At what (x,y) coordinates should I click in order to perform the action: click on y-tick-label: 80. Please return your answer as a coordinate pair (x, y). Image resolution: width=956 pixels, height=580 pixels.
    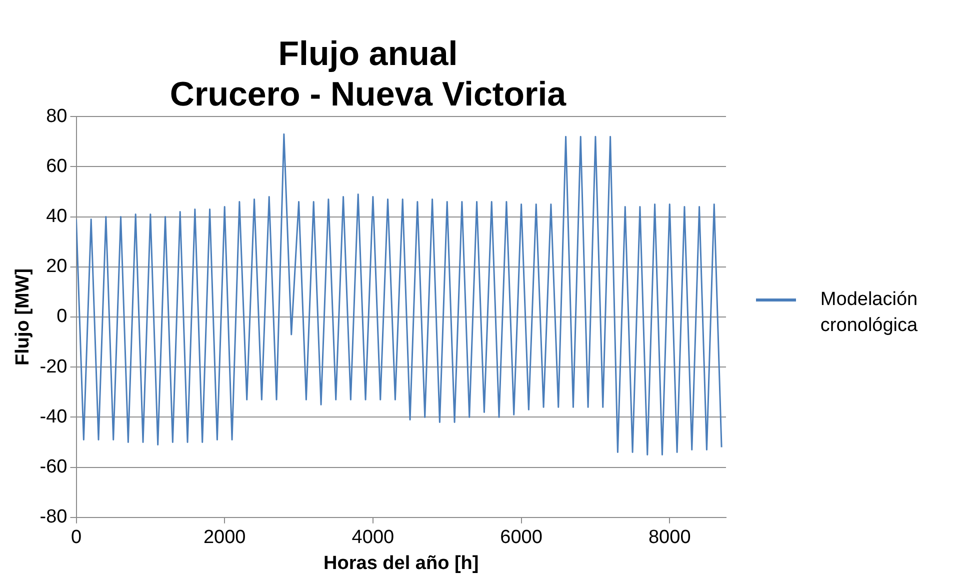
    Looking at the image, I should click on (57, 116).